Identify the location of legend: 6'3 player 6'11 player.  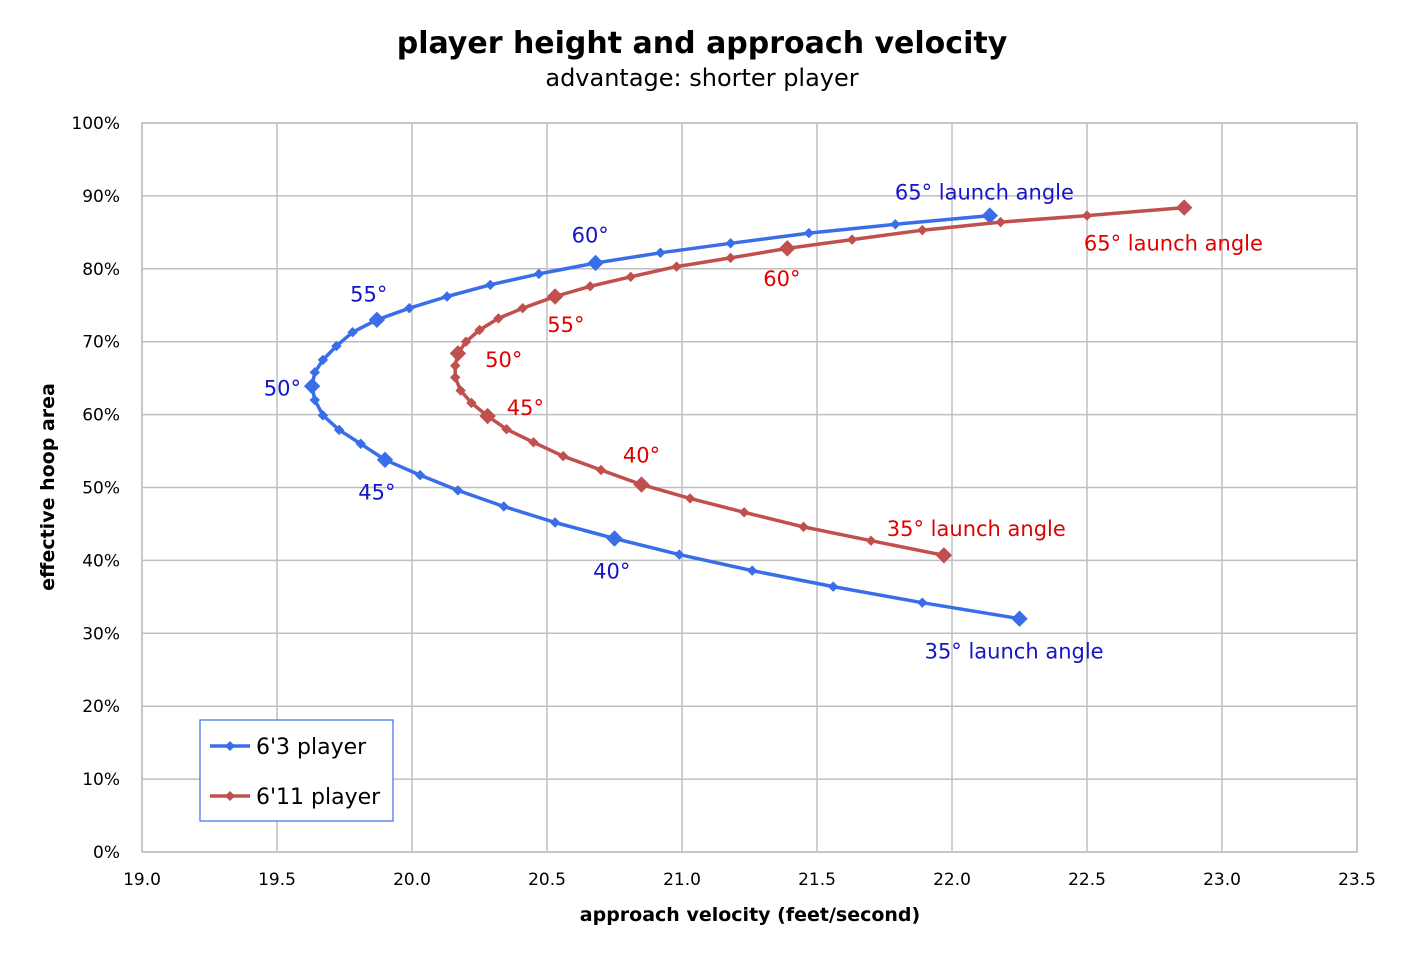
(296, 770).